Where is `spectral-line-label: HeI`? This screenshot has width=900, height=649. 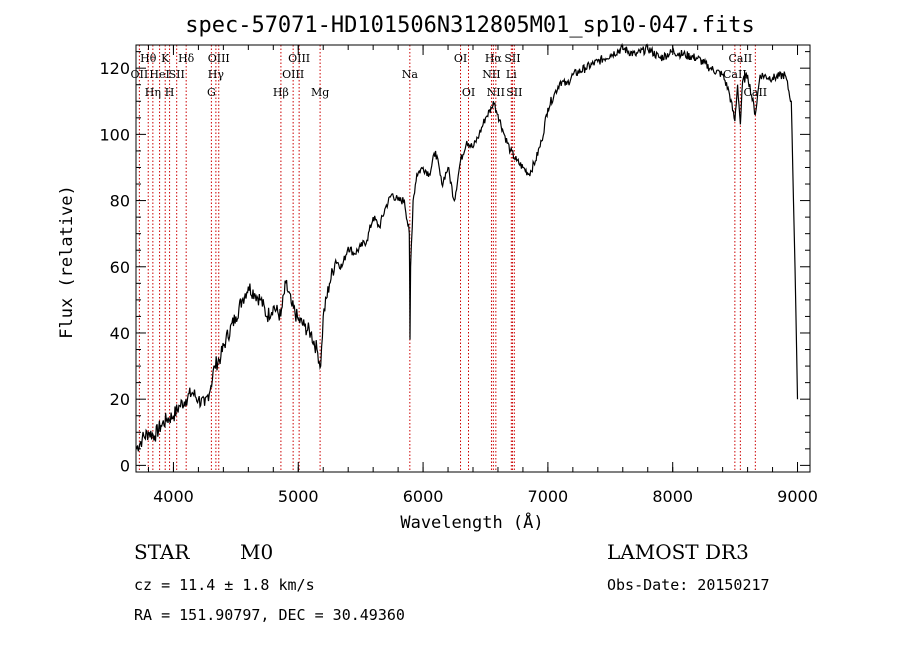 spectral-line-label: HeI is located at coordinates (159, 74).